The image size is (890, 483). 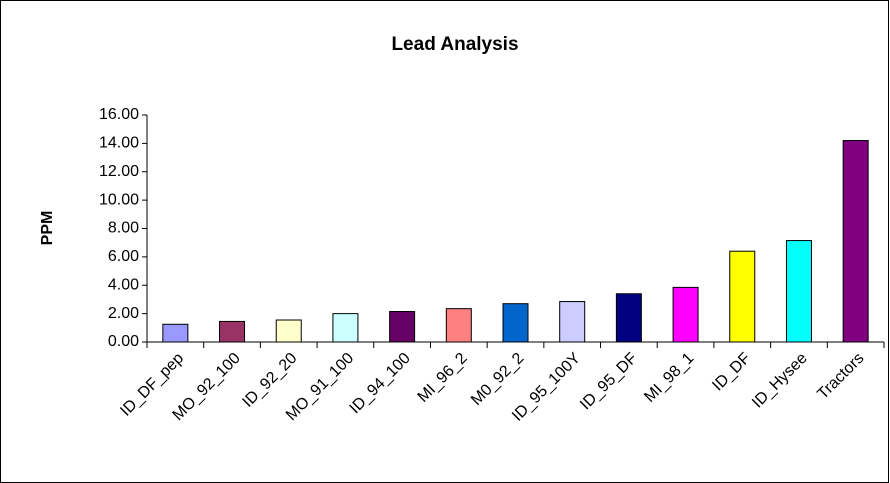 I want to click on y-axis-label: PPM, so click(x=47, y=228).